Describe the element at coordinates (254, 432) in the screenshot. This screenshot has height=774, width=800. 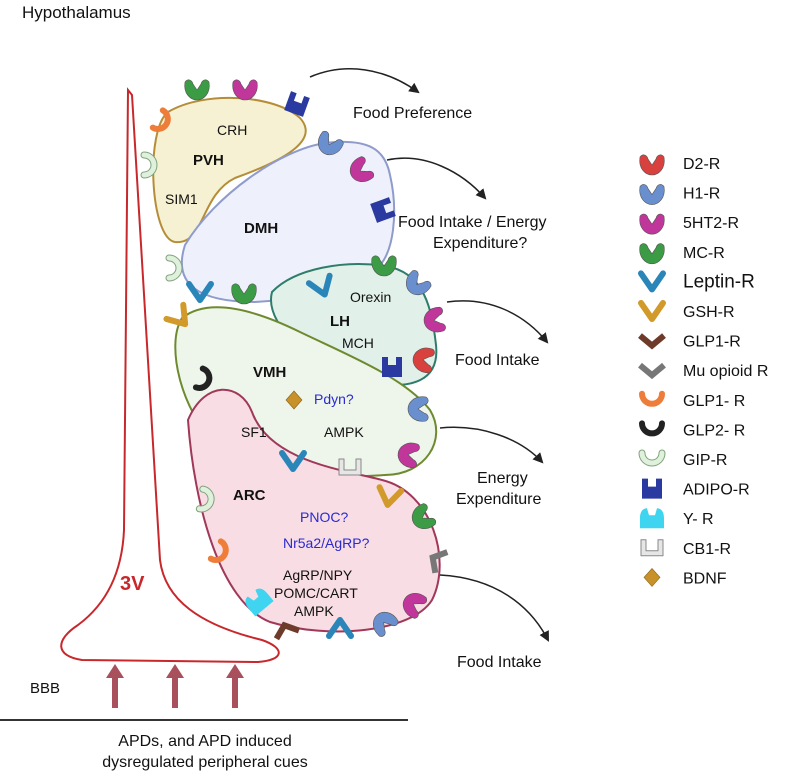
I see `marker-sf1: SF1` at that location.